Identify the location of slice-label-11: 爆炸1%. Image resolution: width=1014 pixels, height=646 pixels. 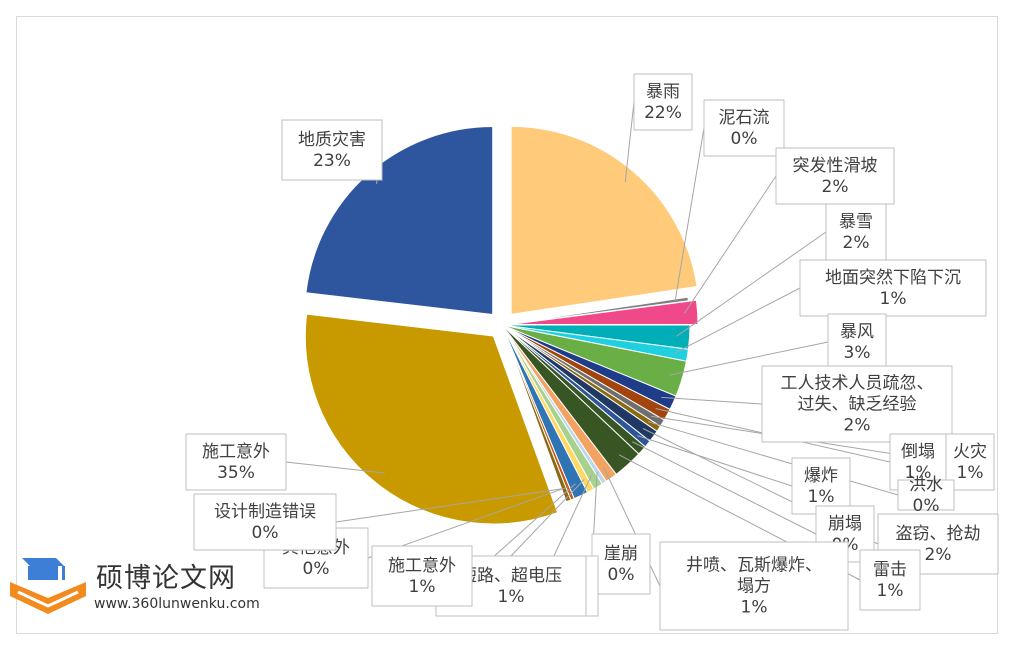
(821, 486).